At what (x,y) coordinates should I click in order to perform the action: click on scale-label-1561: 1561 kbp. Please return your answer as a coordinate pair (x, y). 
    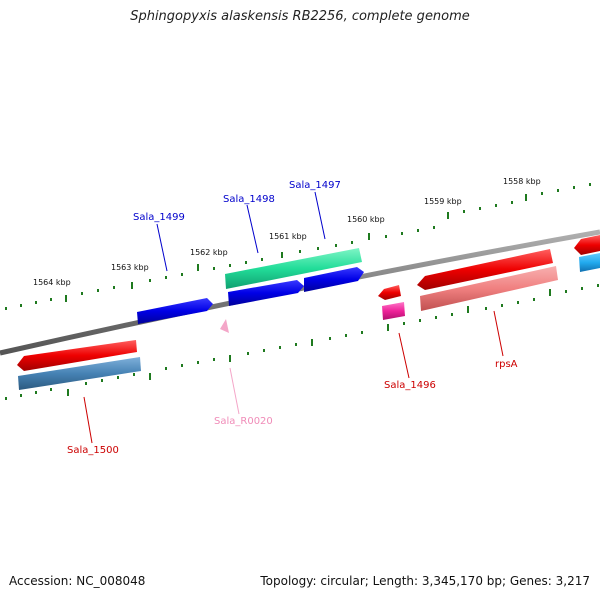
    Looking at the image, I should click on (288, 236).